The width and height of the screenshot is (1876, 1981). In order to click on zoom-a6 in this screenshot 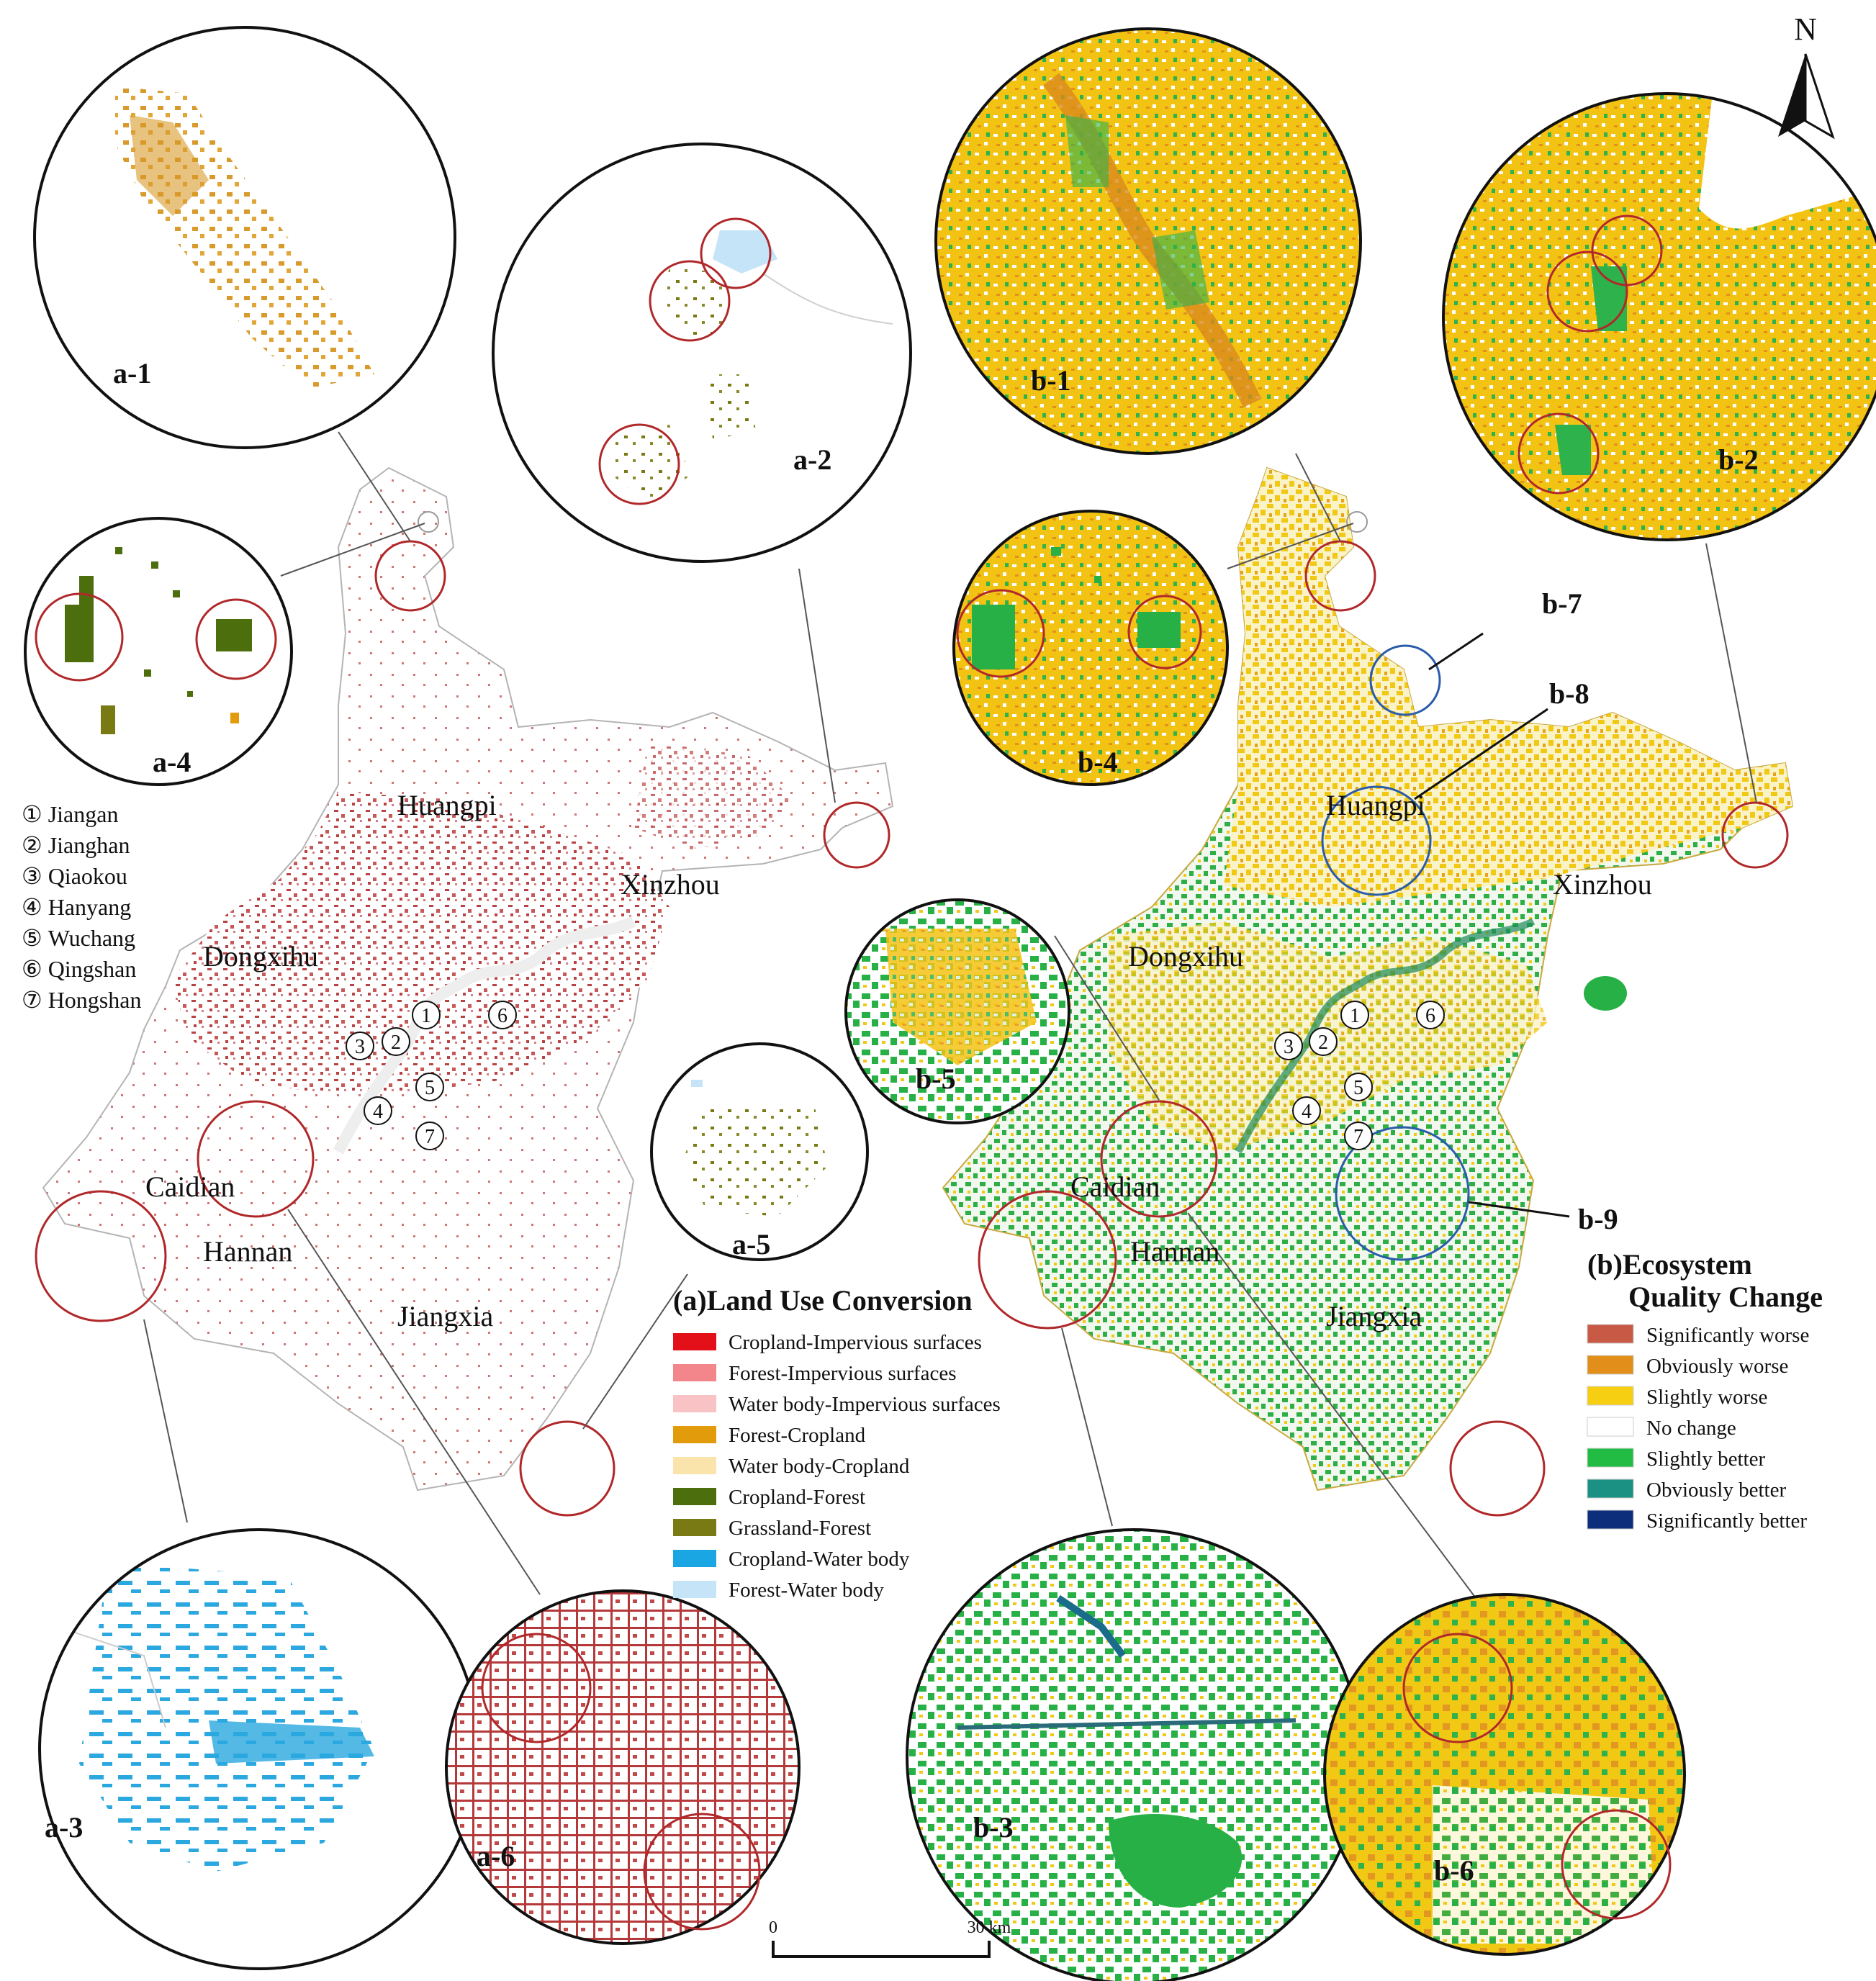, I will do `click(623, 1767)`.